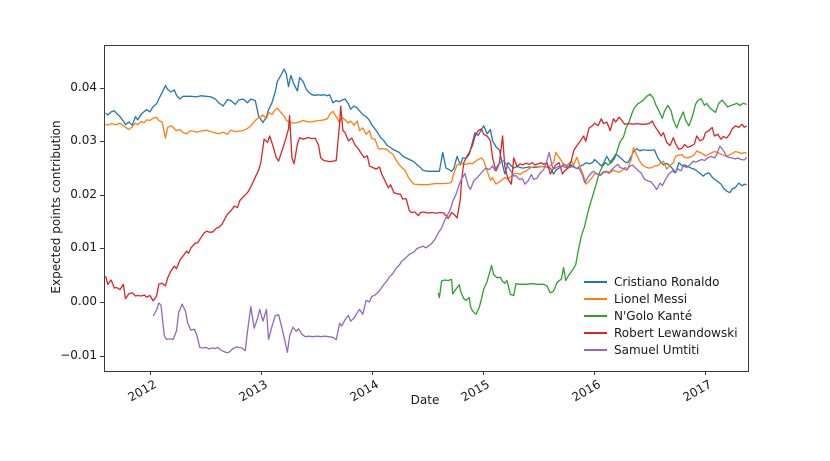 The width and height of the screenshot is (830, 461). I want to click on y-tick-label: 0.02, so click(83, 193).